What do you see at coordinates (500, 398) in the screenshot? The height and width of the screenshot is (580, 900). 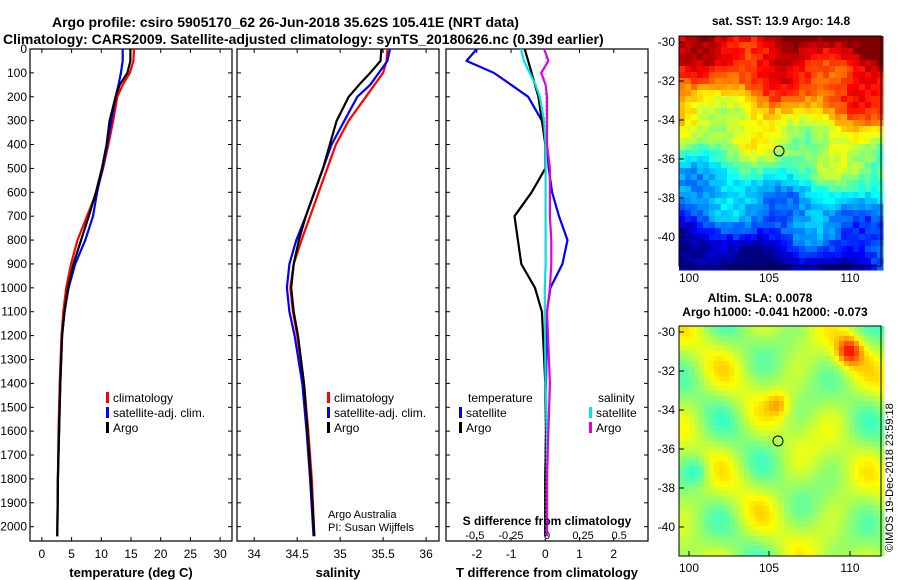 I see `legend-header-temperature: temperature` at bounding box center [500, 398].